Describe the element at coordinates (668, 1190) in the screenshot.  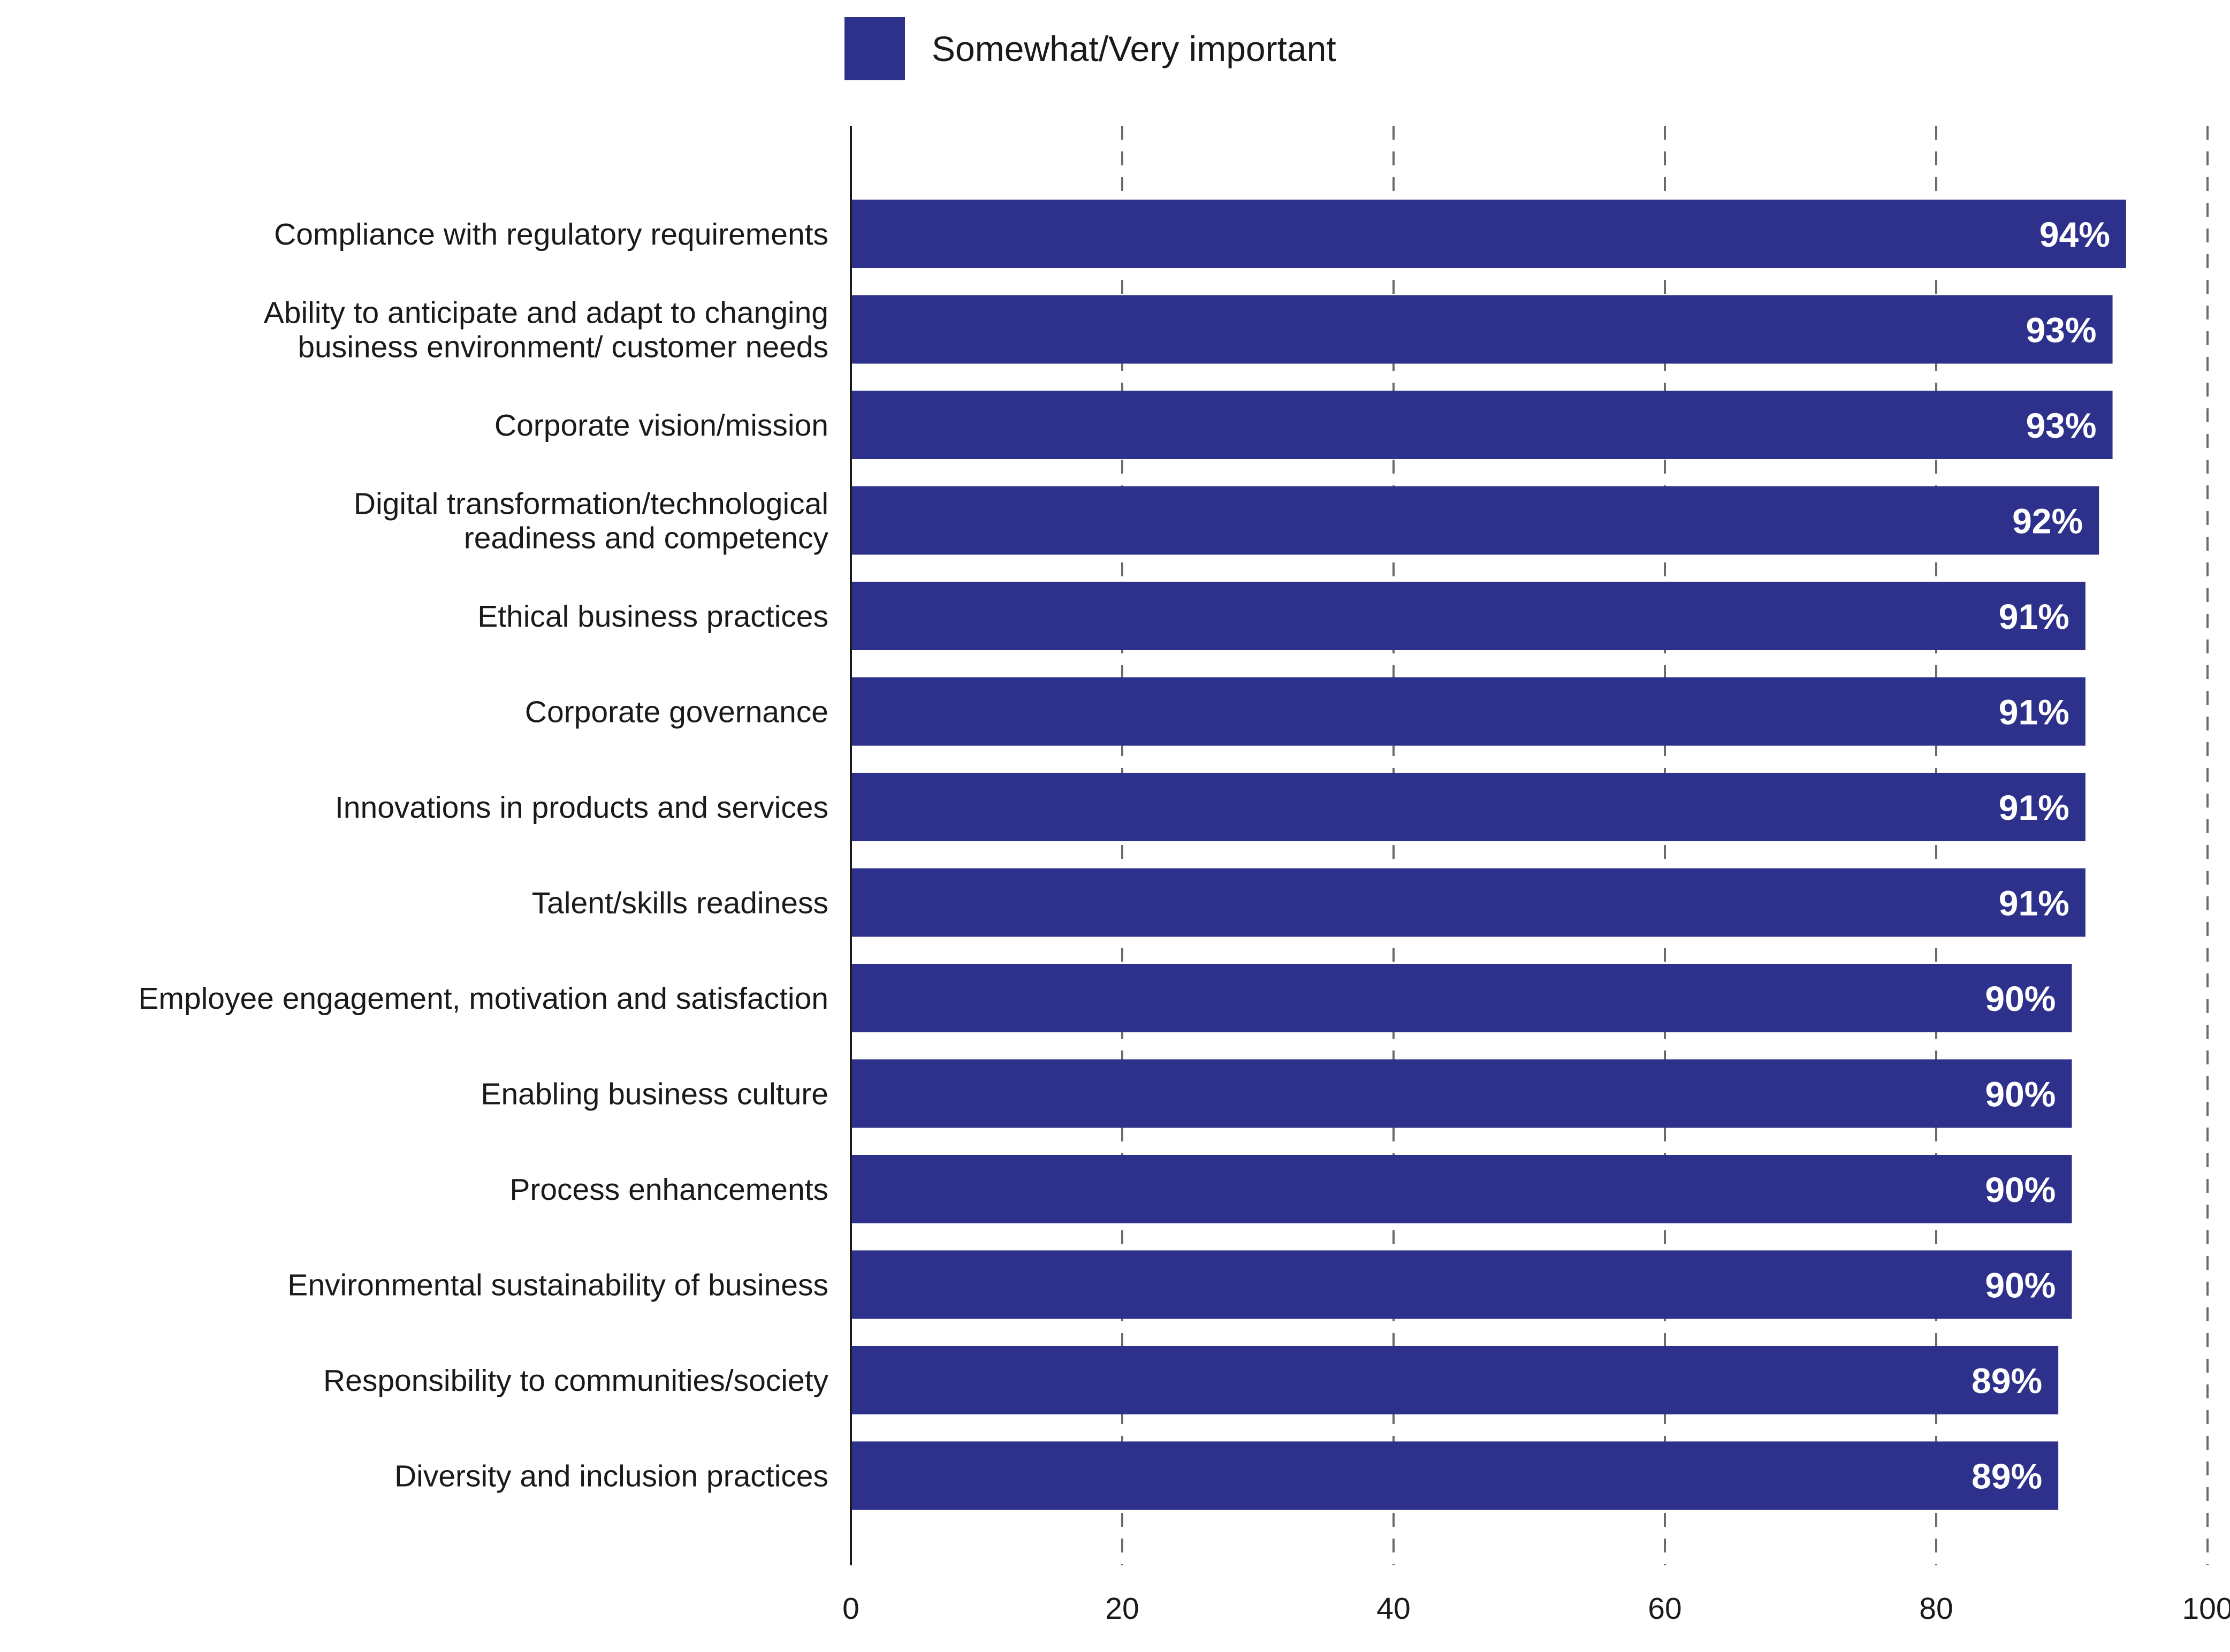
I see `category-label: Process enhancements` at that location.